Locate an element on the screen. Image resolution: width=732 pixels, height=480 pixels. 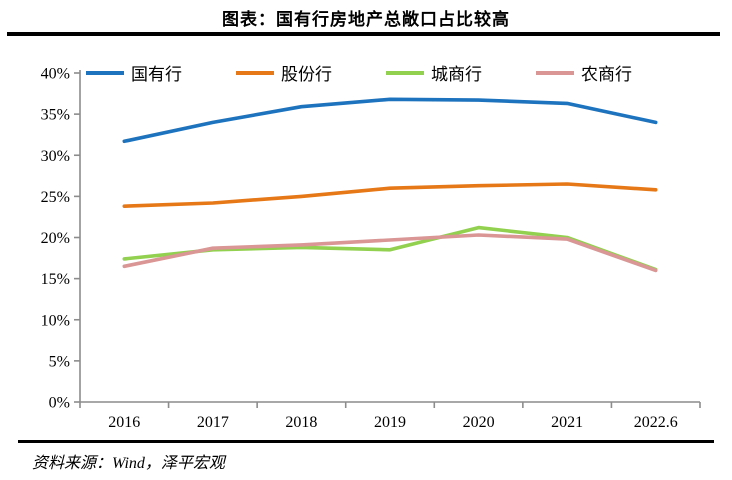
y-axis-tick-label: 0% is located at coordinates (59, 403).